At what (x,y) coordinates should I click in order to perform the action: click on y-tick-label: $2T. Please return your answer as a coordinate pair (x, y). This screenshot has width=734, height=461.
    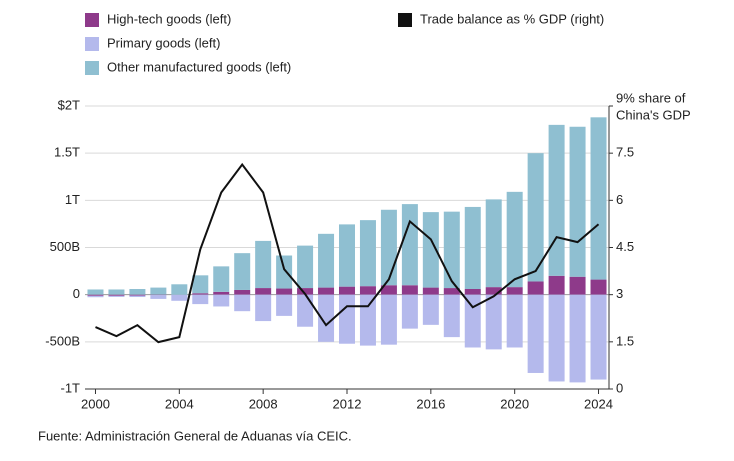
    Looking at the image, I should click on (69, 104).